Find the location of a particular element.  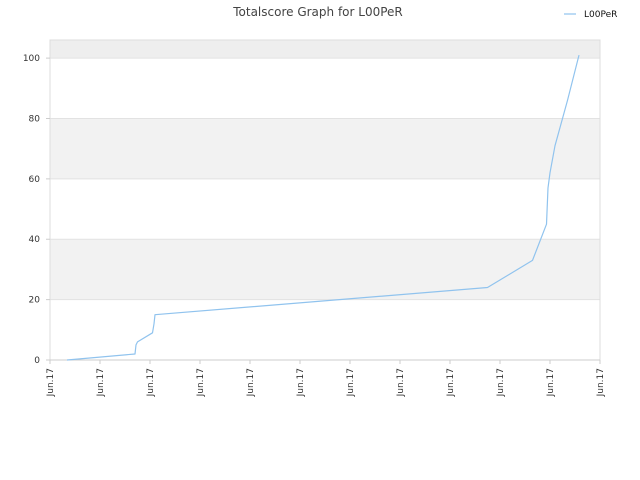

y-tick-label: 60 is located at coordinates (35, 180).